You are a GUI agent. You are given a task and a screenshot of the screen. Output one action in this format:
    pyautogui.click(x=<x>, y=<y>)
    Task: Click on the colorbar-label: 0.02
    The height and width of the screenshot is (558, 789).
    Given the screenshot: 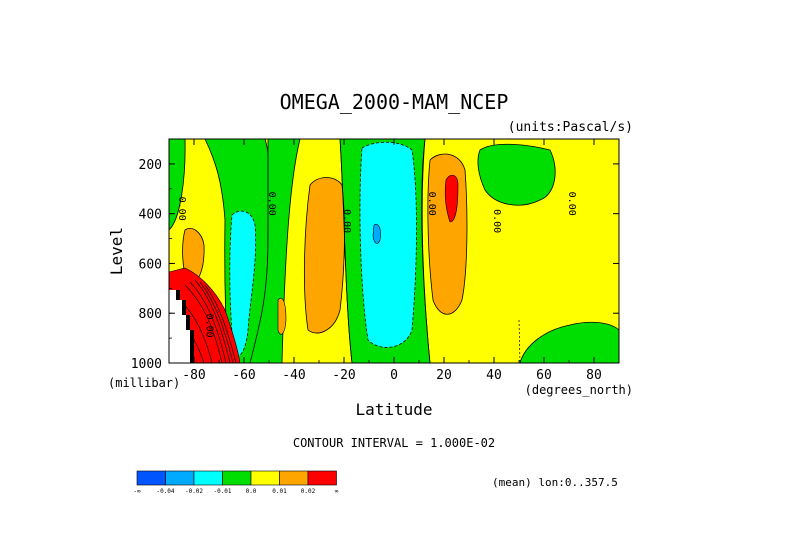 What is the action you would take?
    pyautogui.click(x=308, y=491)
    